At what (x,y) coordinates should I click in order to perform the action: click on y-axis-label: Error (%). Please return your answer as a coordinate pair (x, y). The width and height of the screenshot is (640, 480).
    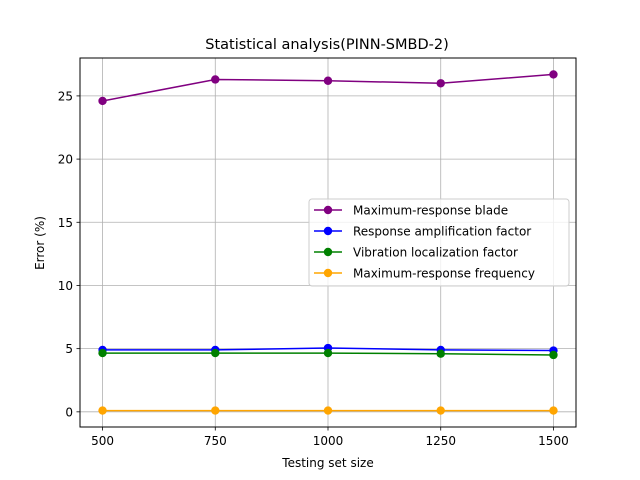
    Looking at the image, I should click on (40, 243).